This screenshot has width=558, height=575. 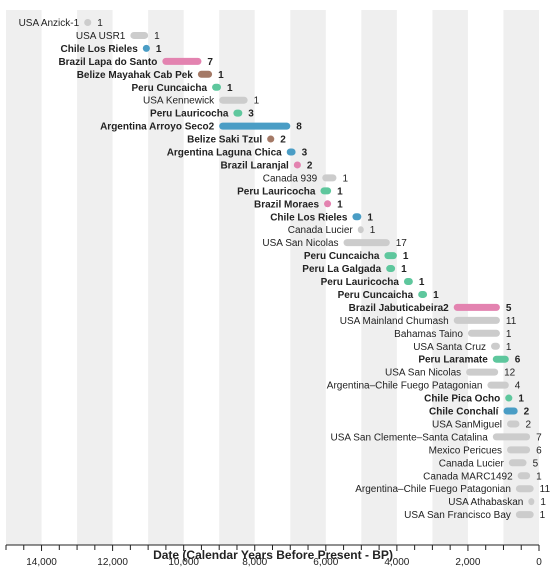 I want to click on series-label: USA SanMiguel, so click(x=467, y=424).